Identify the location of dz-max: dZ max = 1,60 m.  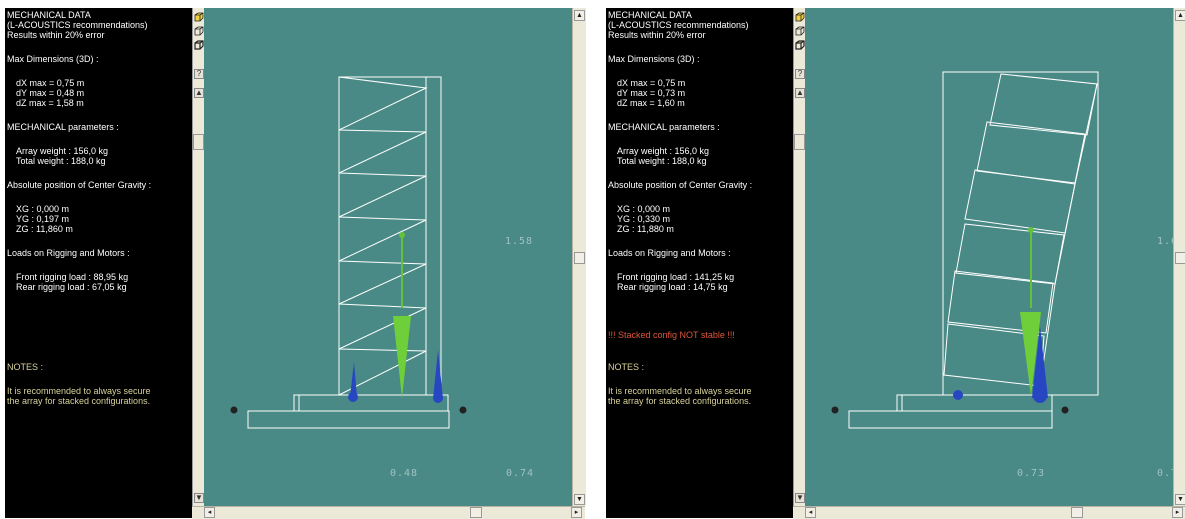
(651, 103).